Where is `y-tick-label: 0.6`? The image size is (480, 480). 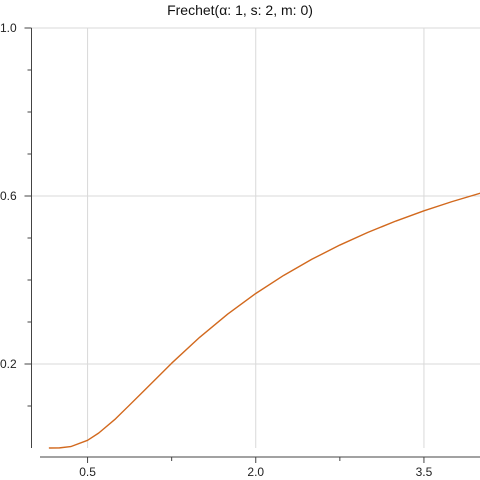 y-tick-label: 0.6 is located at coordinates (8, 196).